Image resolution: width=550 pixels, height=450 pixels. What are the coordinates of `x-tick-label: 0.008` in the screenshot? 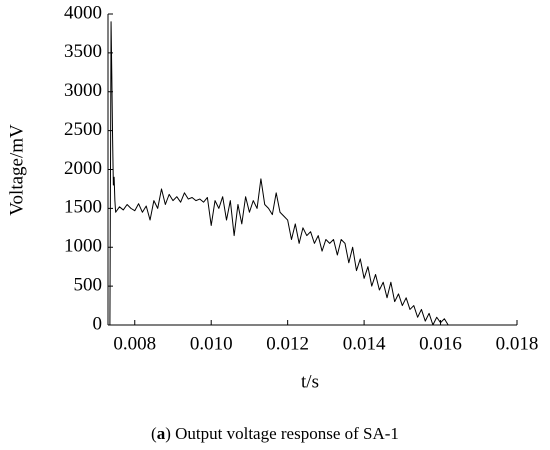 It's located at (134, 343).